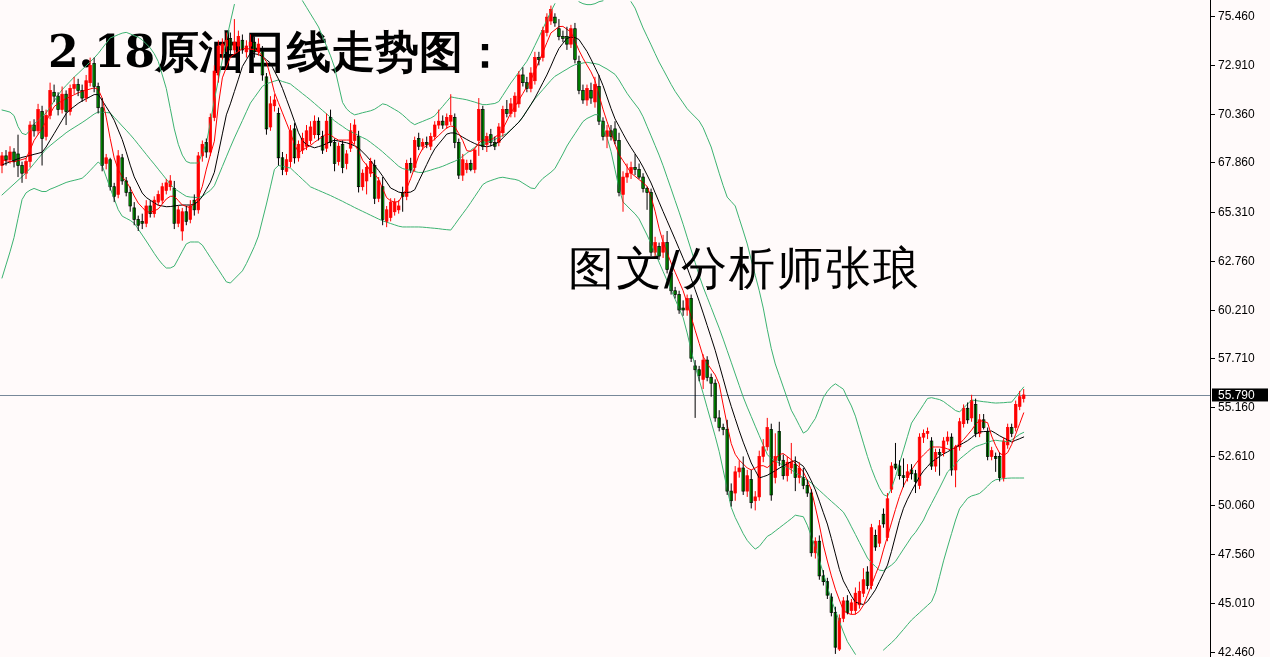 The image size is (1270, 657). What do you see at coordinates (1237, 602) in the screenshot?
I see `y-tick-label: 45.010` at bounding box center [1237, 602].